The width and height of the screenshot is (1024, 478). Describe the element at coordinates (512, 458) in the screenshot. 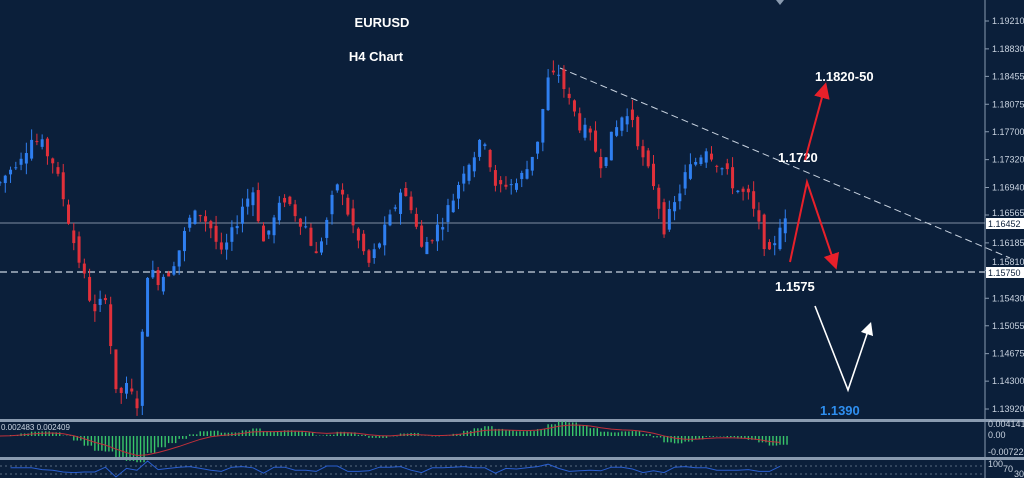

I see `rsi-separator` at that location.